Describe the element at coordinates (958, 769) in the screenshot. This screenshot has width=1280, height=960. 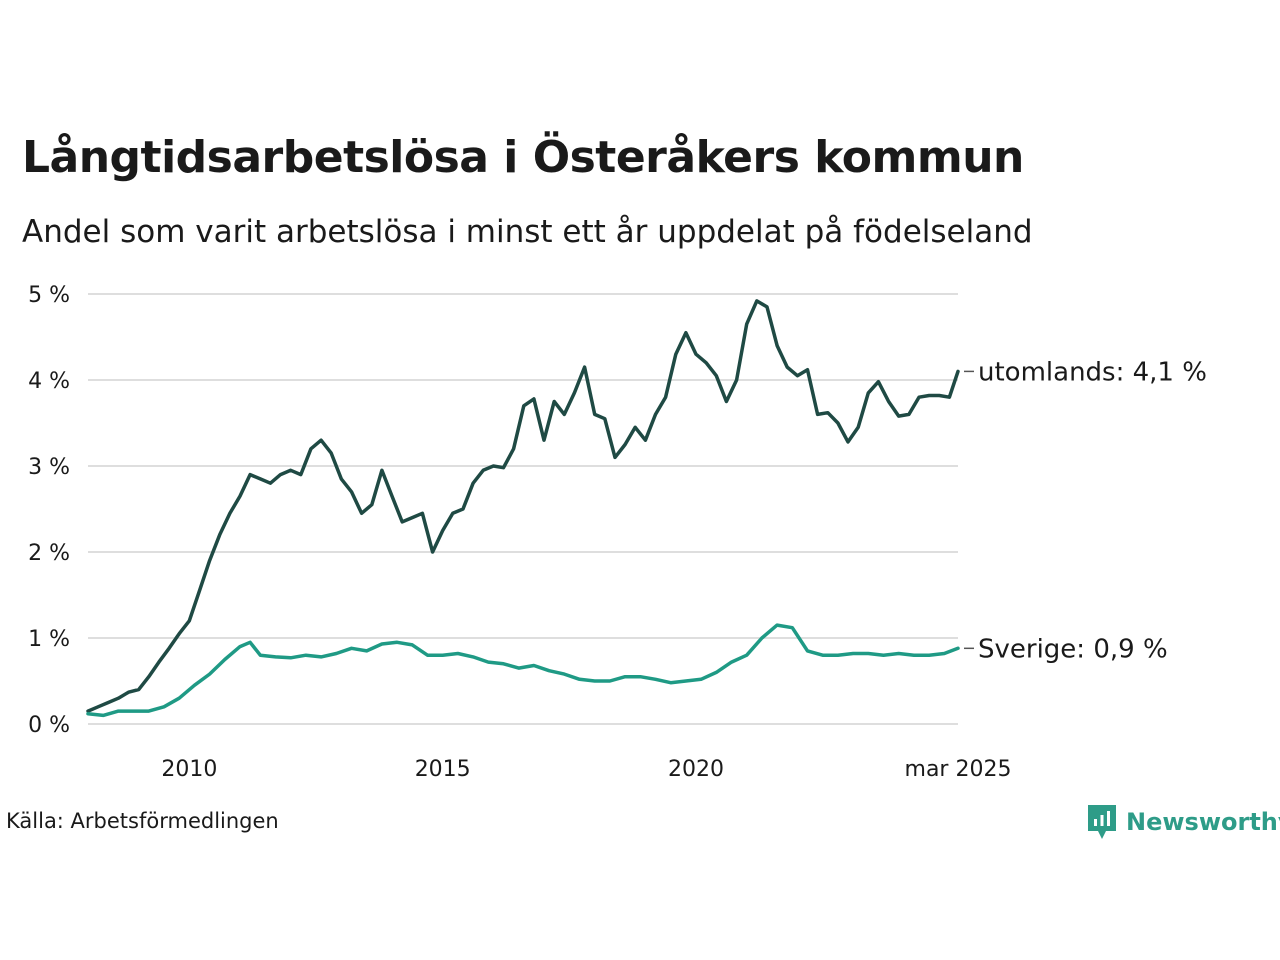
I see `x-tick-label: mar 2025` at that location.